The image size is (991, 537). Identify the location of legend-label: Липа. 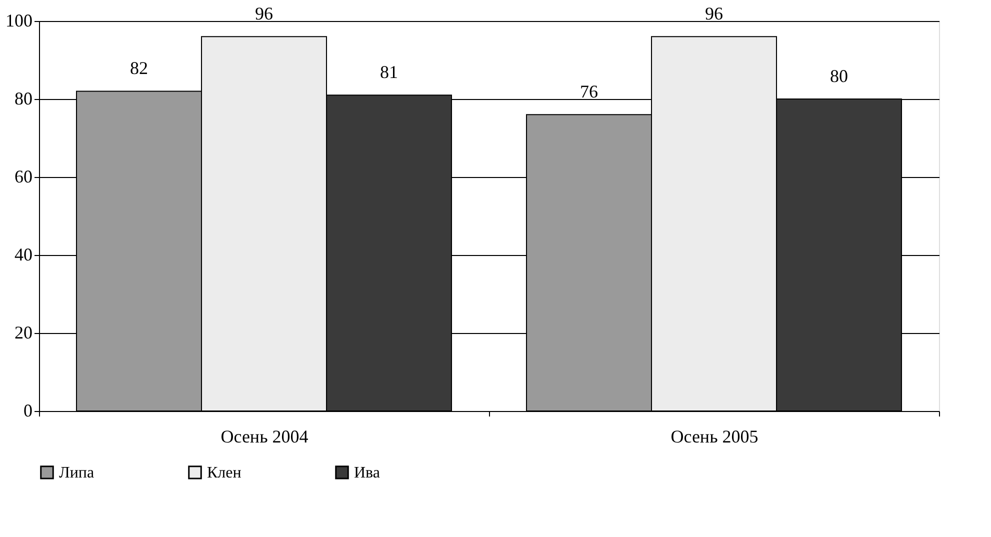
(76, 473).